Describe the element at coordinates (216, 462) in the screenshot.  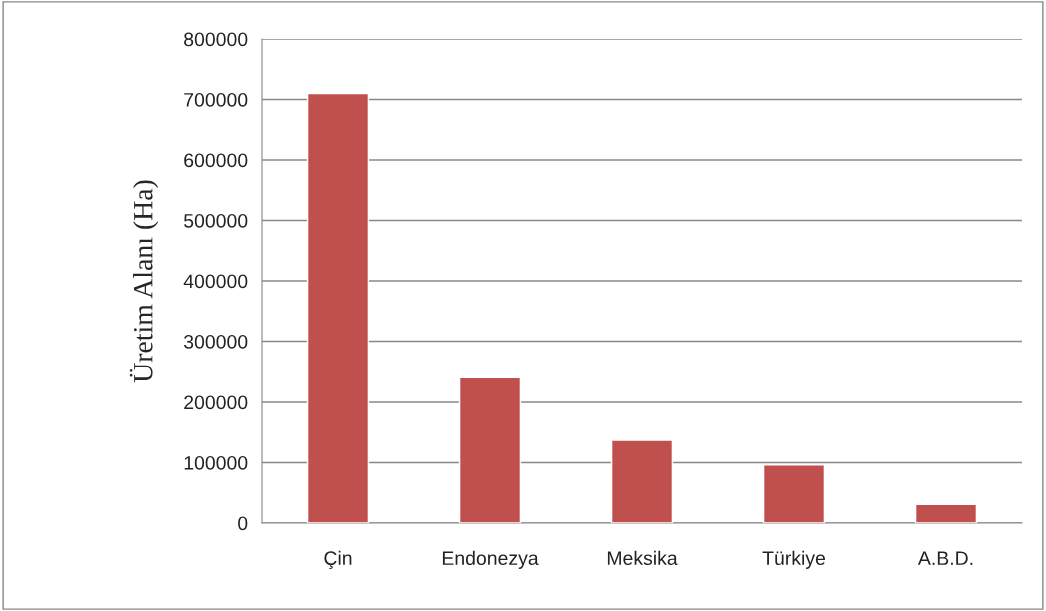
I see `y-tick-label: 100000` at that location.